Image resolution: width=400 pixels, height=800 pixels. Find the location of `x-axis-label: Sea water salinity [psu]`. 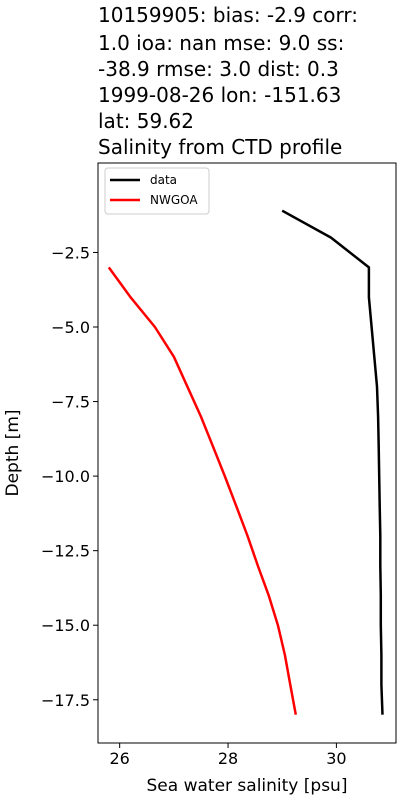

x-axis-label: Sea water salinity [psu] is located at coordinates (247, 786).